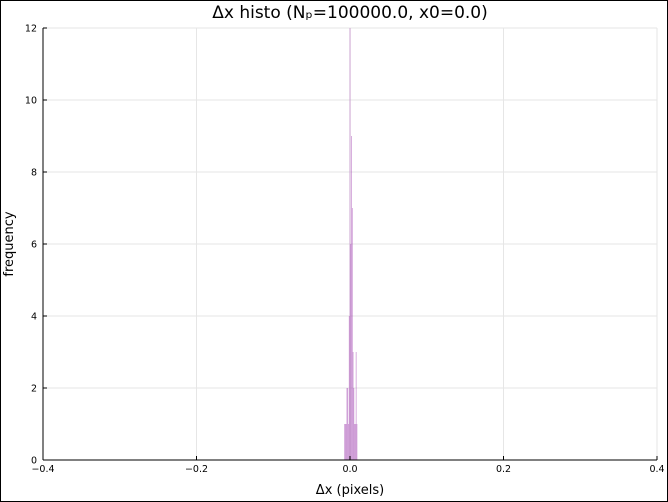 The height and width of the screenshot is (502, 668). I want to click on y-tick-labels: 0 2 4 6 8 10 12, so click(31, 245).